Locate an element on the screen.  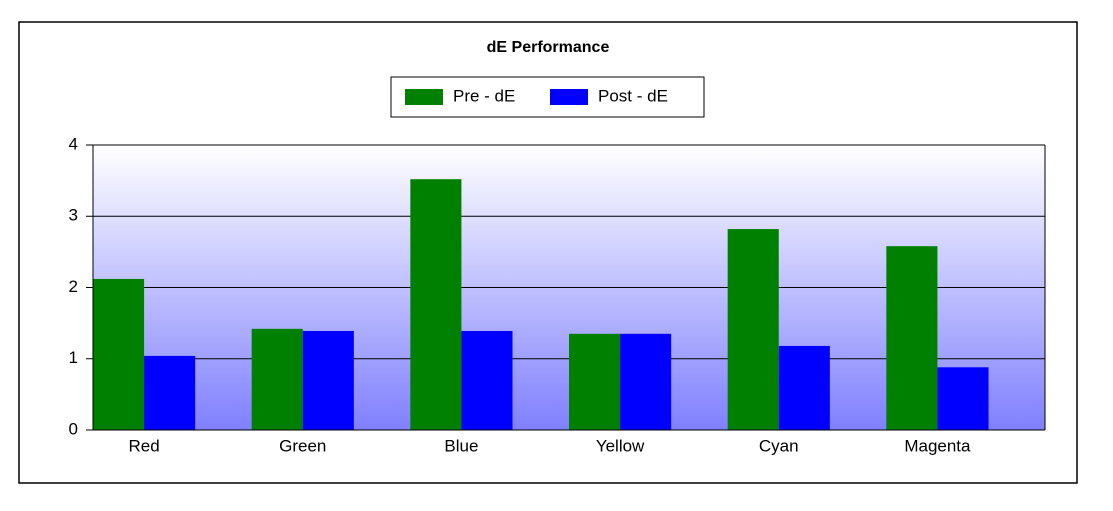
x-tick-label: Green is located at coordinates (302, 445).